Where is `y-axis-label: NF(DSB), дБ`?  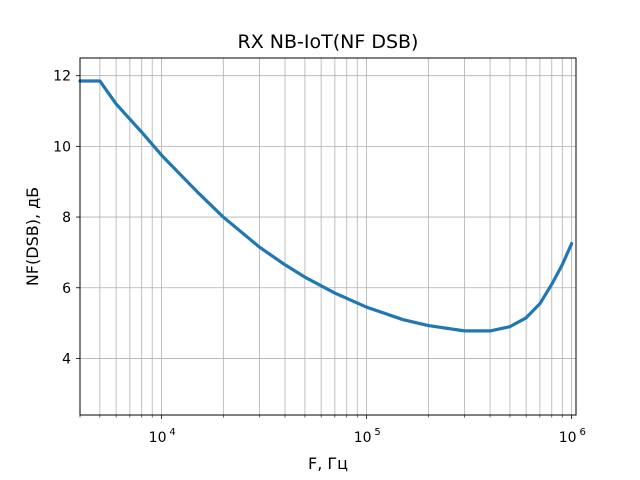 y-axis-label: NF(DSB), дБ is located at coordinates (32, 236).